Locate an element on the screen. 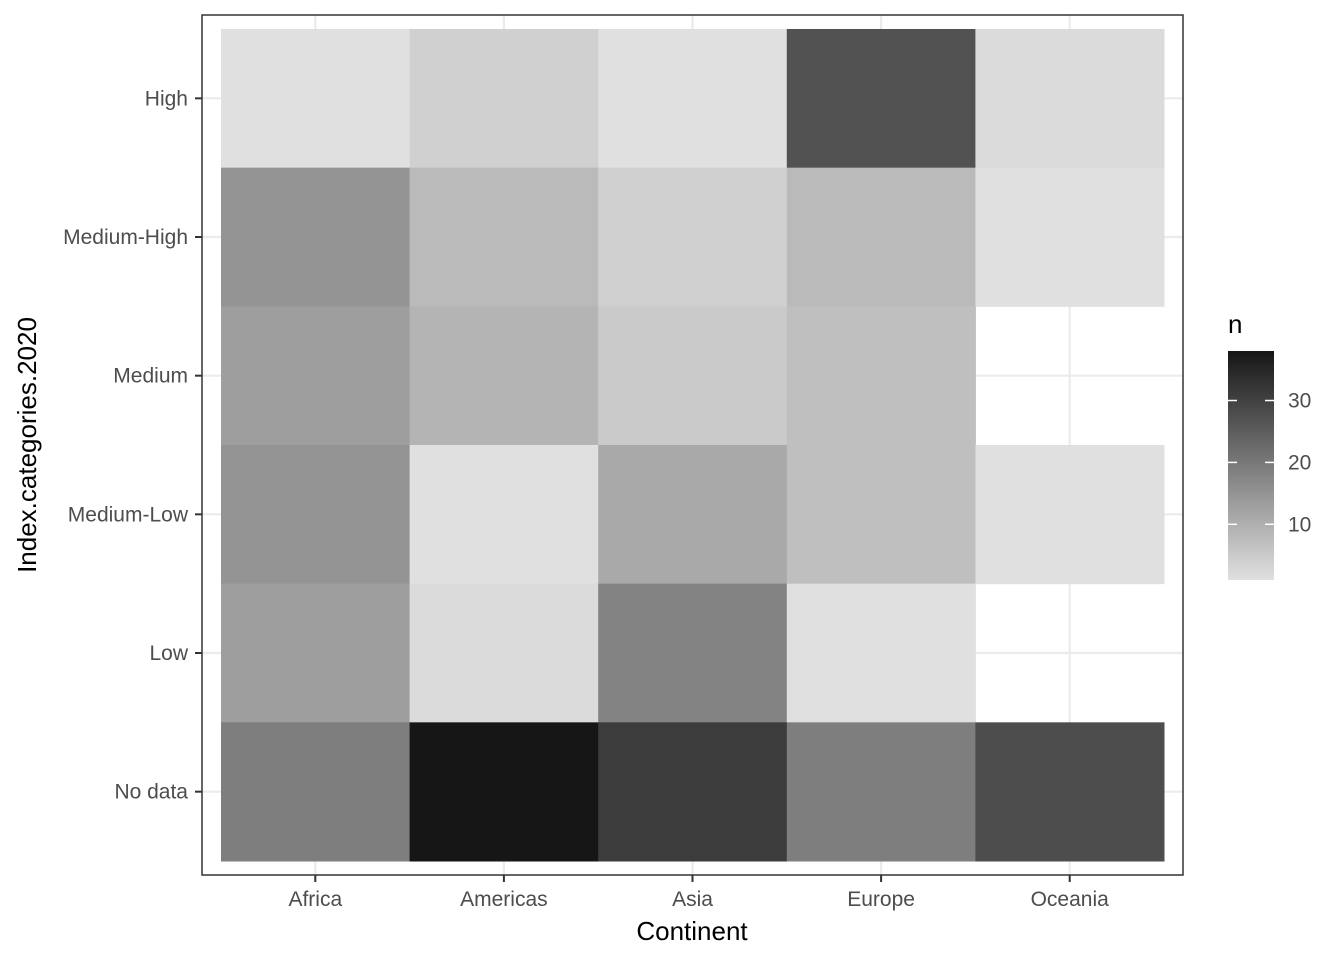 The width and height of the screenshot is (1344, 960). legend-label: 10 is located at coordinates (1299, 524).